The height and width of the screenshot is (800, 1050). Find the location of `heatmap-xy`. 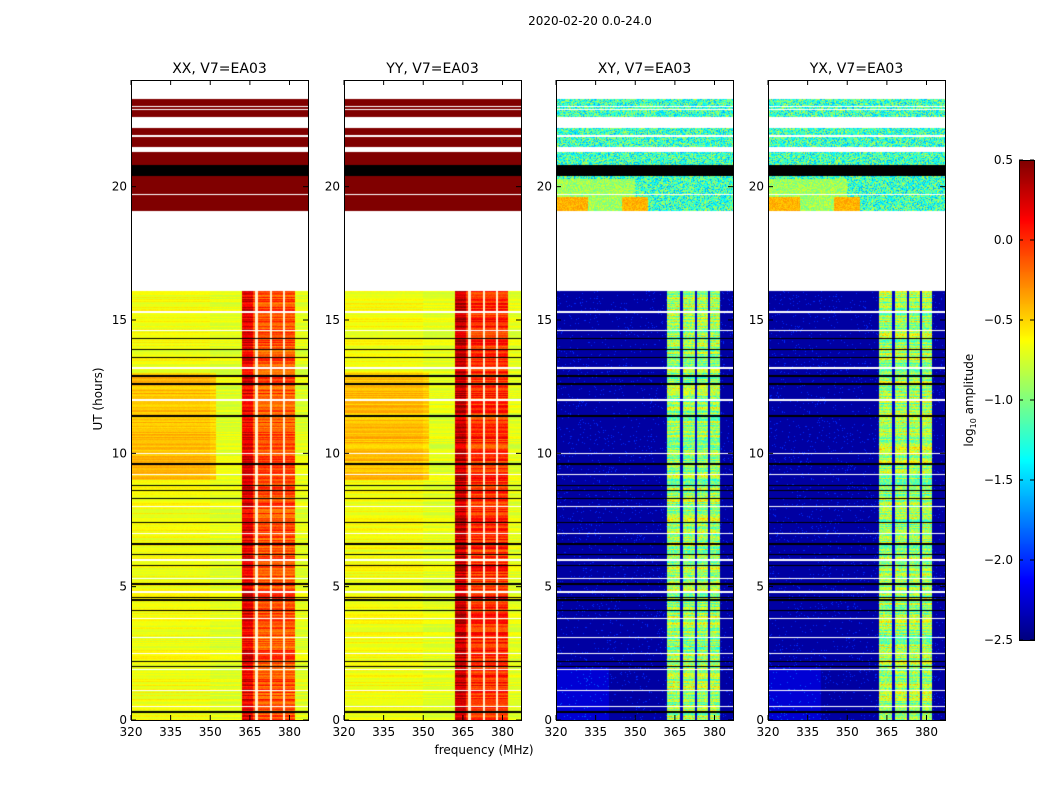

heatmap-xy is located at coordinates (644, 400).